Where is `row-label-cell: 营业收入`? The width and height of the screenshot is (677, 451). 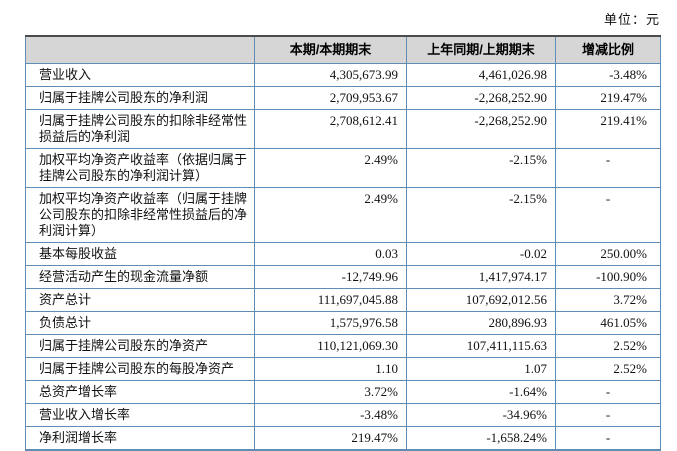 row-label-cell: 营业收入 is located at coordinates (140, 75).